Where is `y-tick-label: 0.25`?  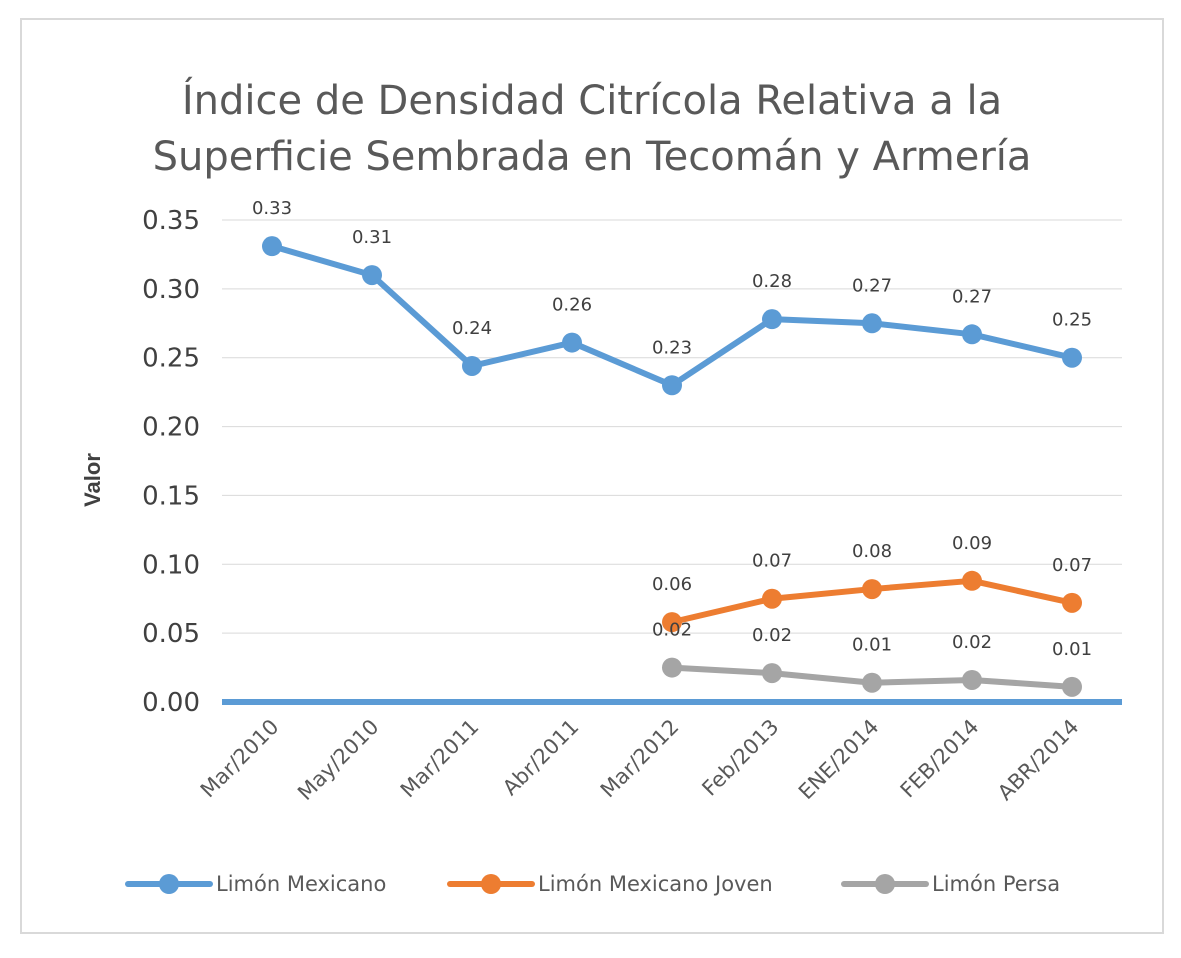 y-tick-label: 0.25 is located at coordinates (171, 359).